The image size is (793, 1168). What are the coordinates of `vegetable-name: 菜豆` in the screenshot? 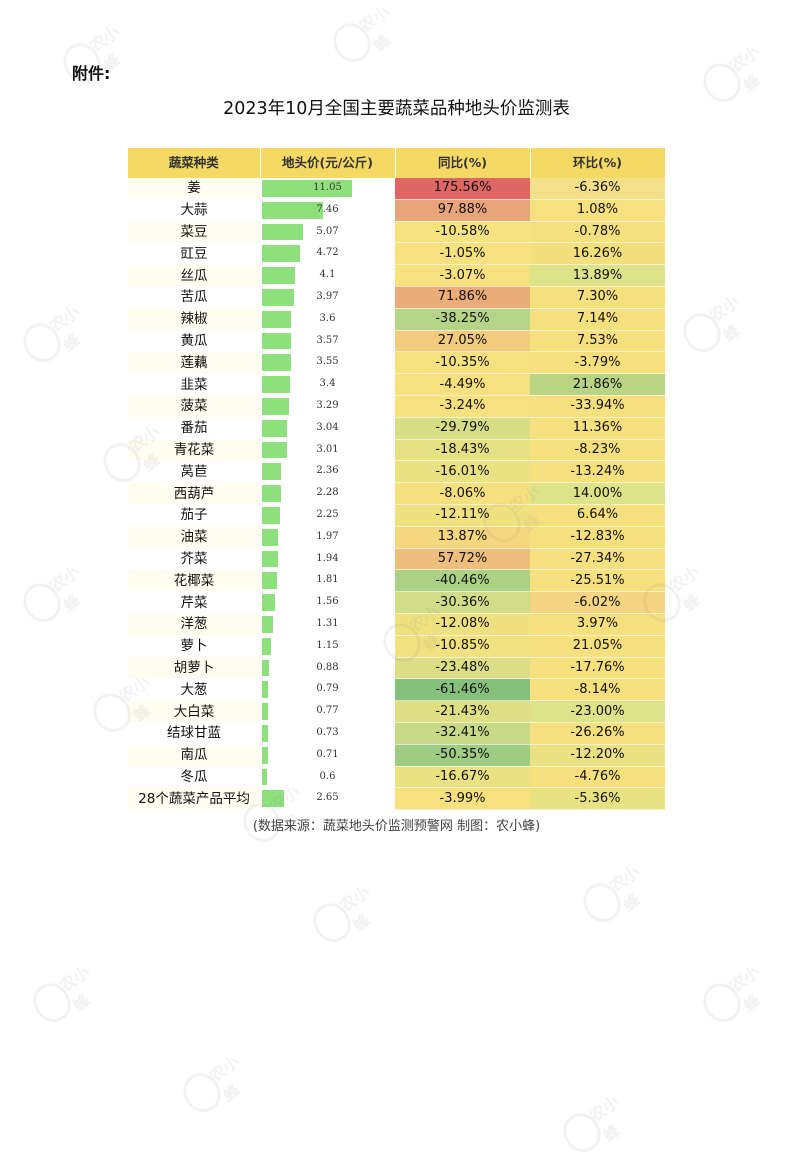 It's located at (194, 232).